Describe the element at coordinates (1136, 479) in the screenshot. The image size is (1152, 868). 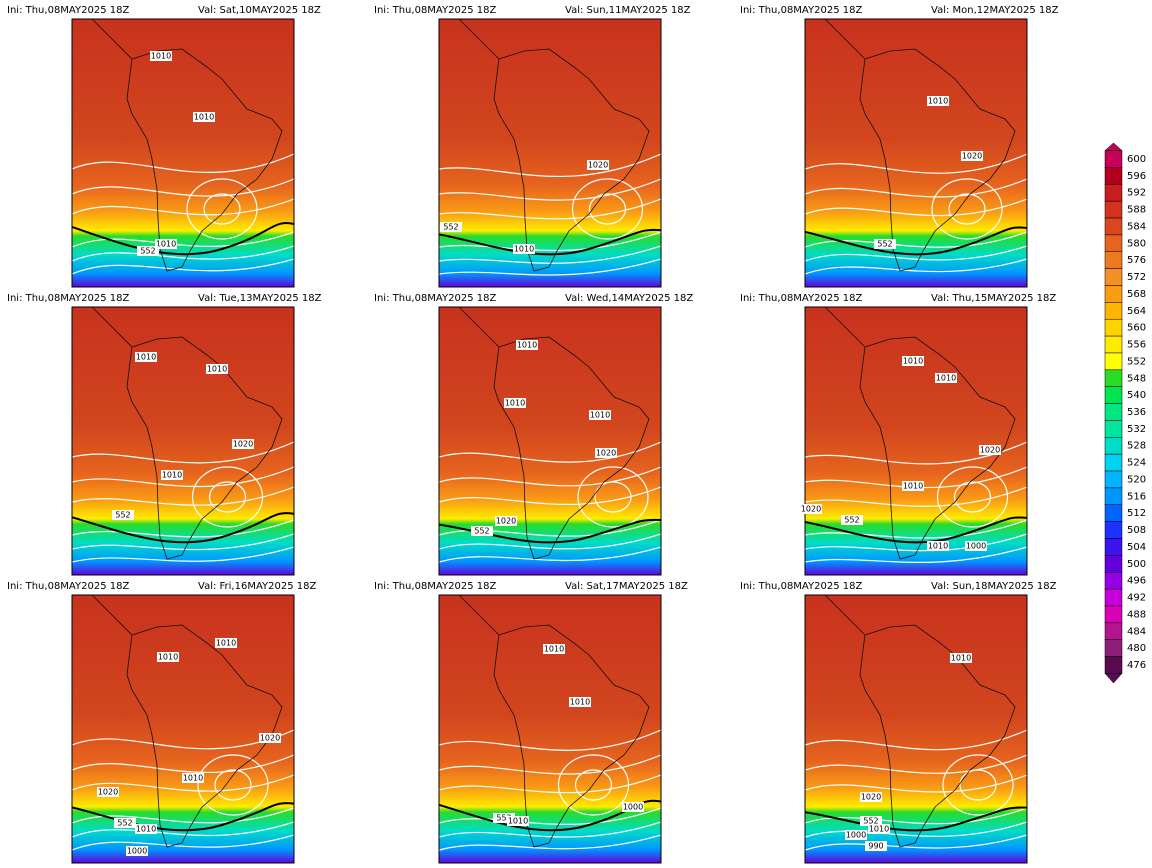
I see `colorbar-label: 520` at that location.